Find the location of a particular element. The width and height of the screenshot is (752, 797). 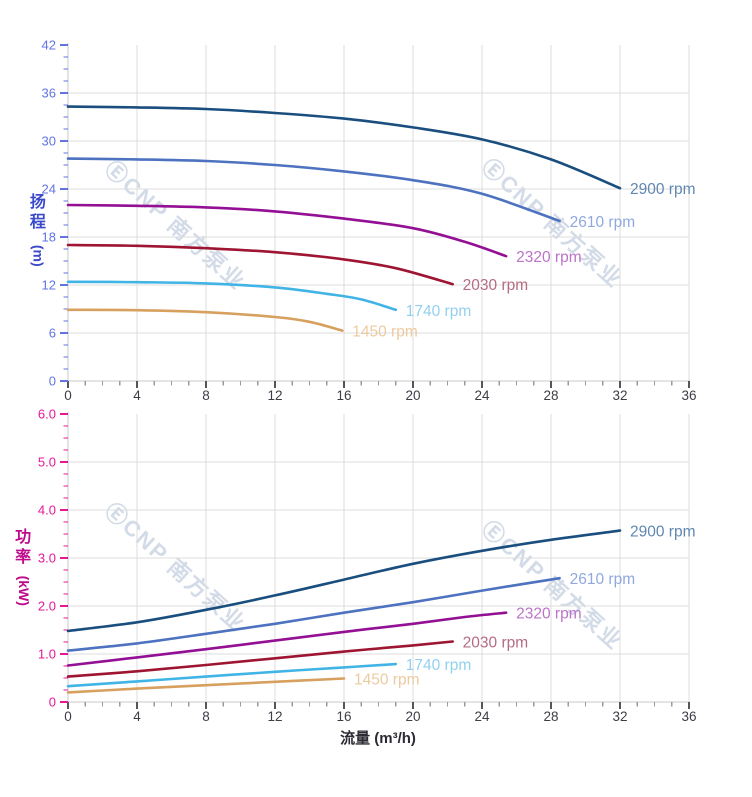

head-curve-2900-rpm is located at coordinates (344, 147).